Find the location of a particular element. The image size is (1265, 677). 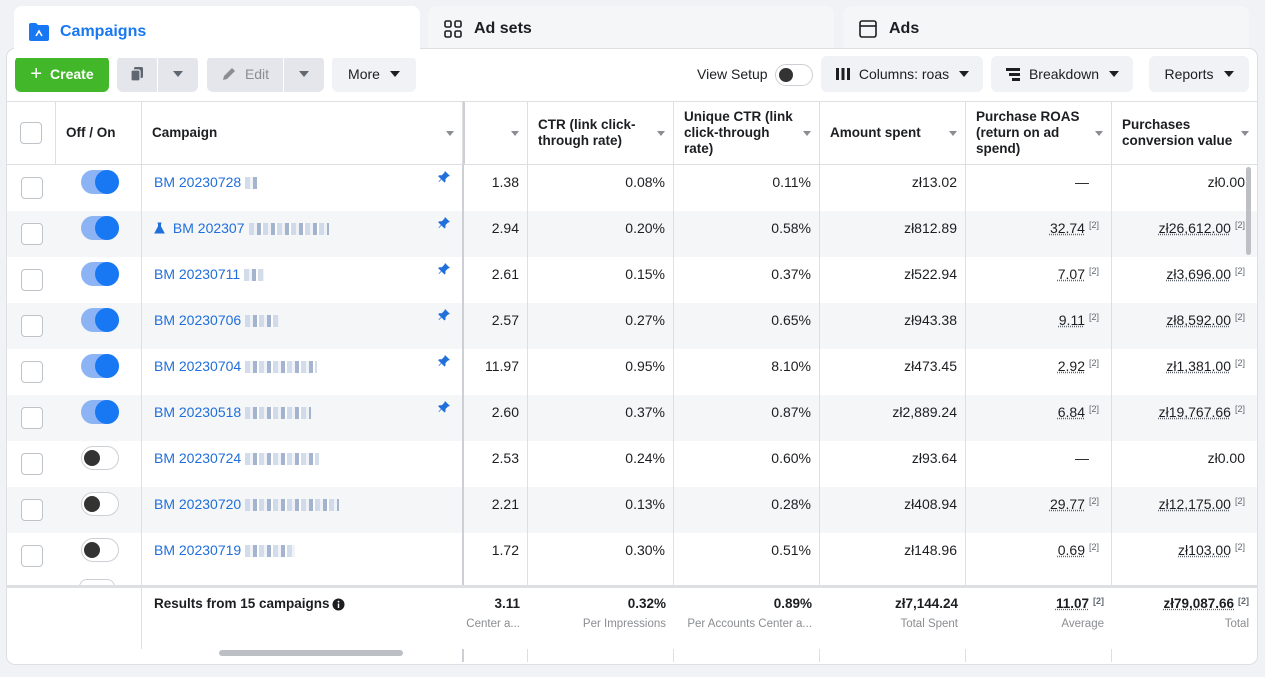

tab-campaigns: Campaigns is located at coordinates (217, 32).